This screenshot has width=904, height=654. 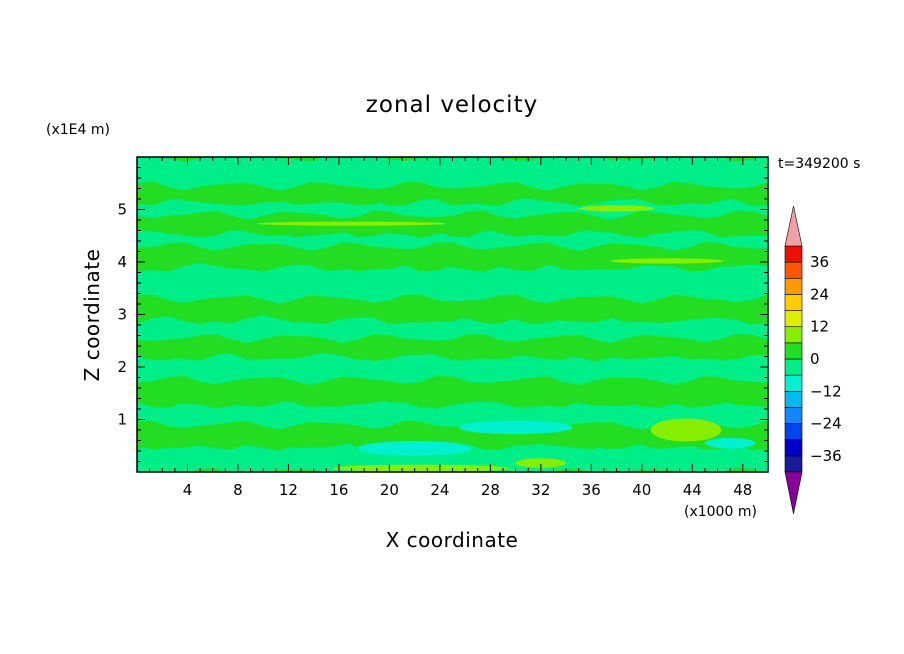 What do you see at coordinates (826, 424) in the screenshot?
I see `colorbar-tick-label: −24` at bounding box center [826, 424].